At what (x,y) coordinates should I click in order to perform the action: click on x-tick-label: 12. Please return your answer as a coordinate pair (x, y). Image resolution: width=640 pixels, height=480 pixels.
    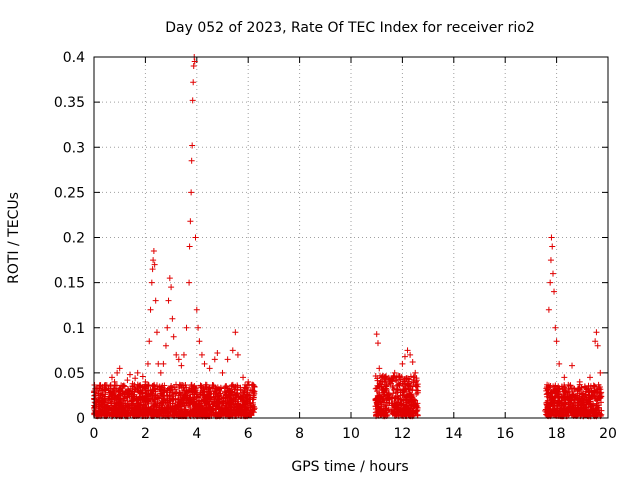
    Looking at the image, I should click on (402, 434).